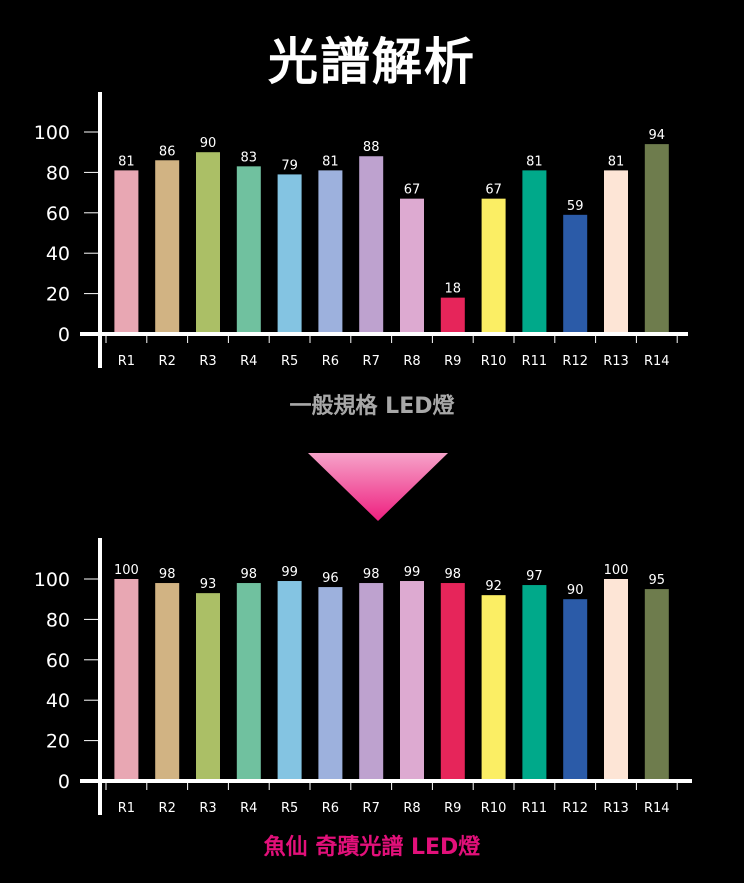  Describe the element at coordinates (657, 580) in the screenshot. I see `value-label: 95` at that location.